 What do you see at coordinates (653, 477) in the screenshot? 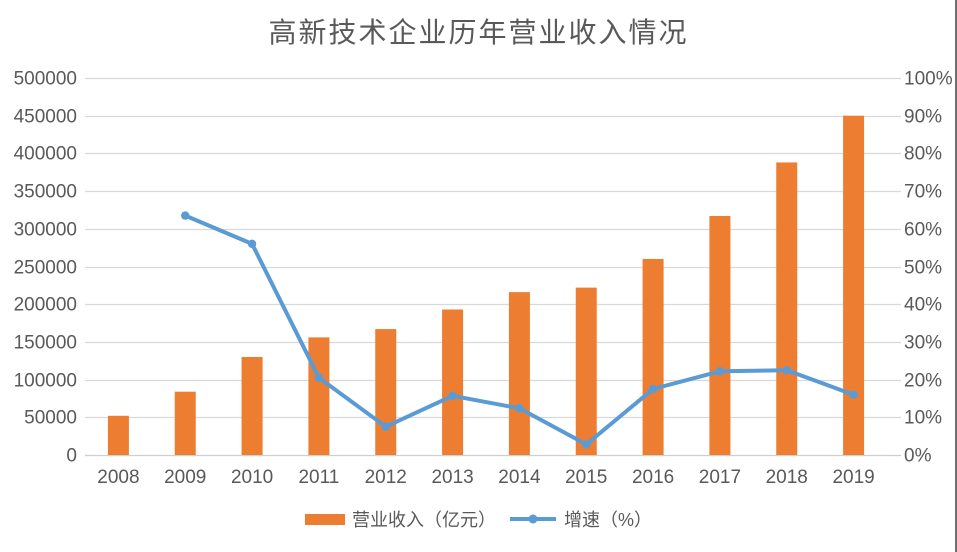
I see `svg-text: 2016` at bounding box center [653, 477].